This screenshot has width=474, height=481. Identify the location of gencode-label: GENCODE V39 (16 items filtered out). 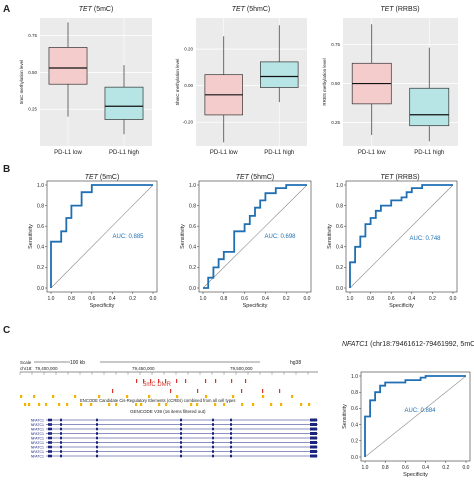
(168, 411).